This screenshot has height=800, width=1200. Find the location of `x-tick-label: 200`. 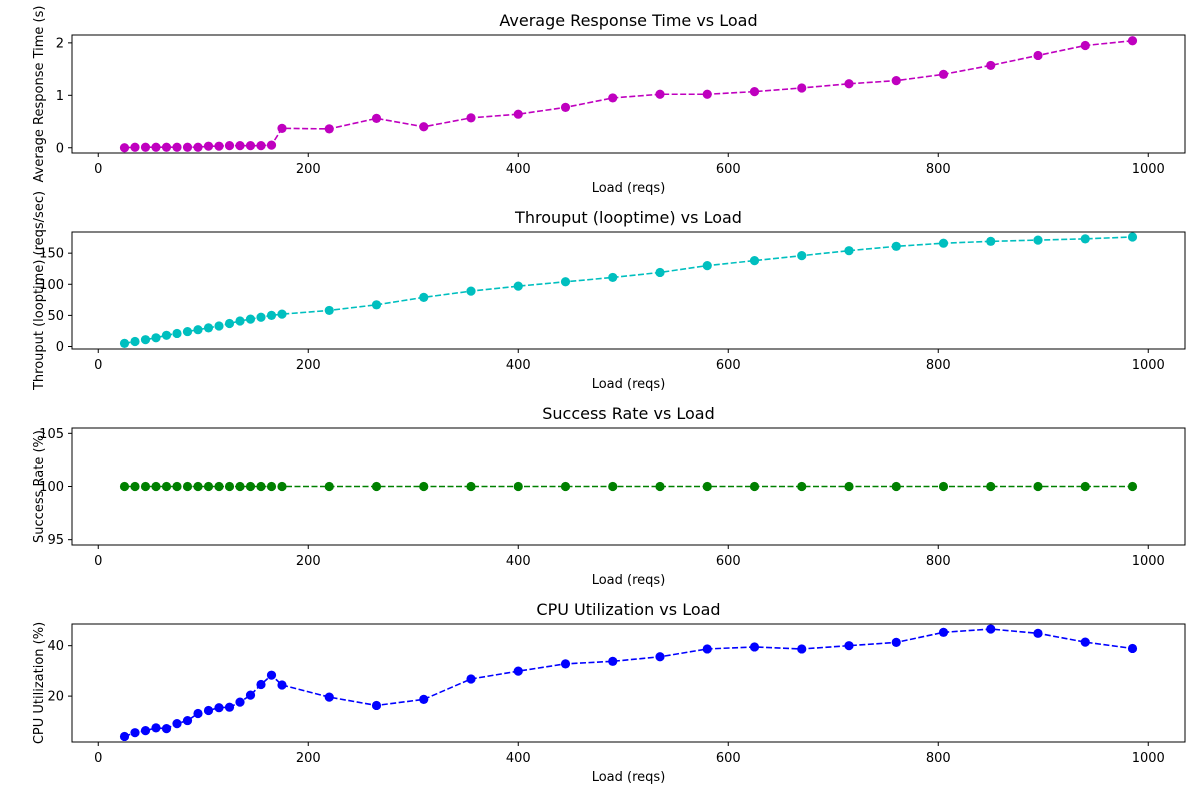

x-tick-label: 200 is located at coordinates (308, 758).